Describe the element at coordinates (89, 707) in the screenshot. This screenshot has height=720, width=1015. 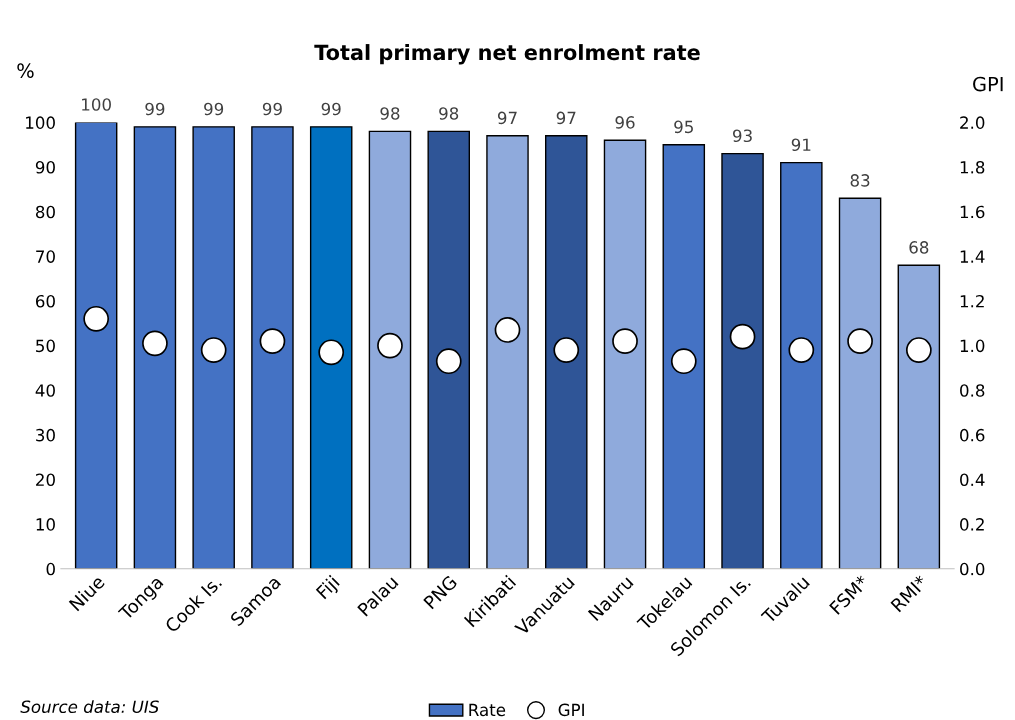
I see `source-note: Source data: UIS` at that location.